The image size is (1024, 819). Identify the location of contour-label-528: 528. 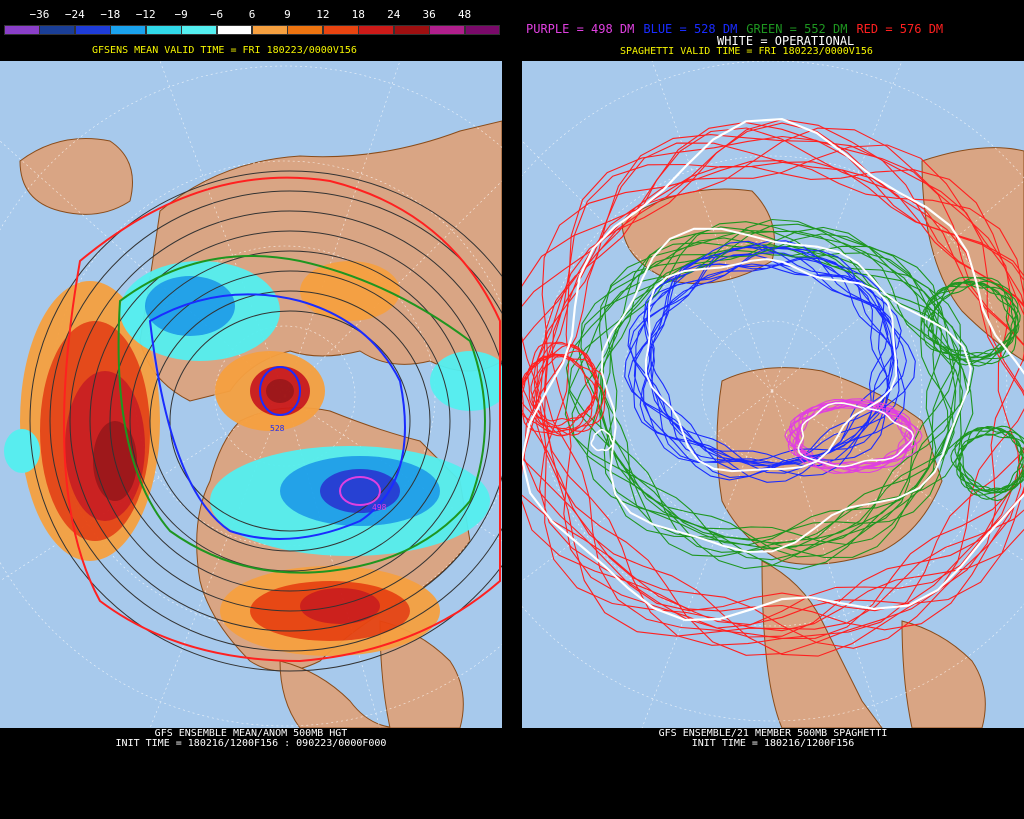
(277, 428).